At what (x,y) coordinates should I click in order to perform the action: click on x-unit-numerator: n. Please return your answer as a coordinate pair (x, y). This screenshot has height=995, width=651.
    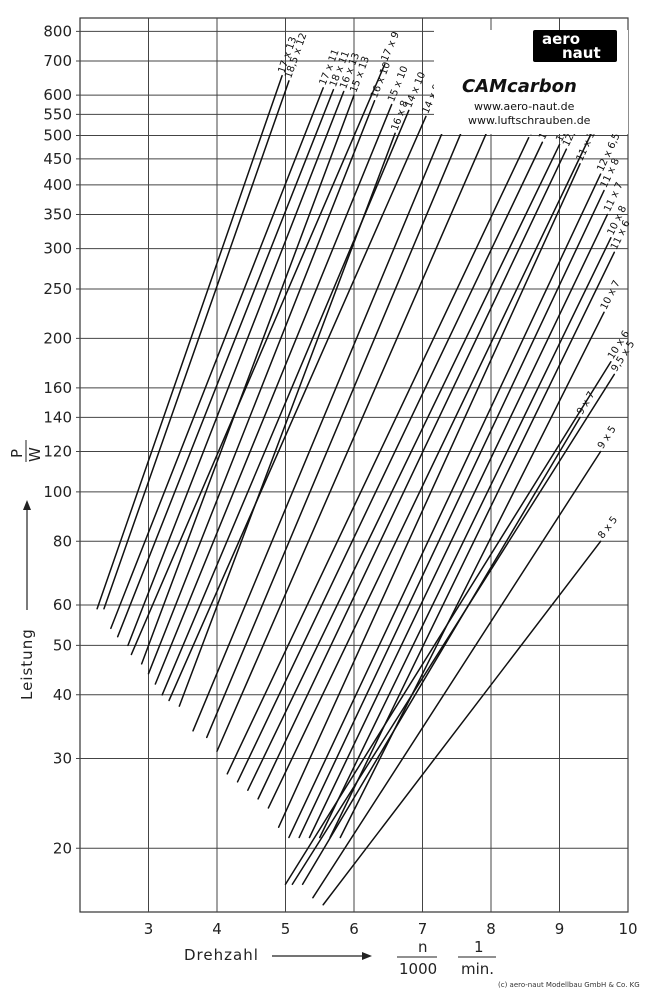
    Looking at the image, I should click on (423, 947).